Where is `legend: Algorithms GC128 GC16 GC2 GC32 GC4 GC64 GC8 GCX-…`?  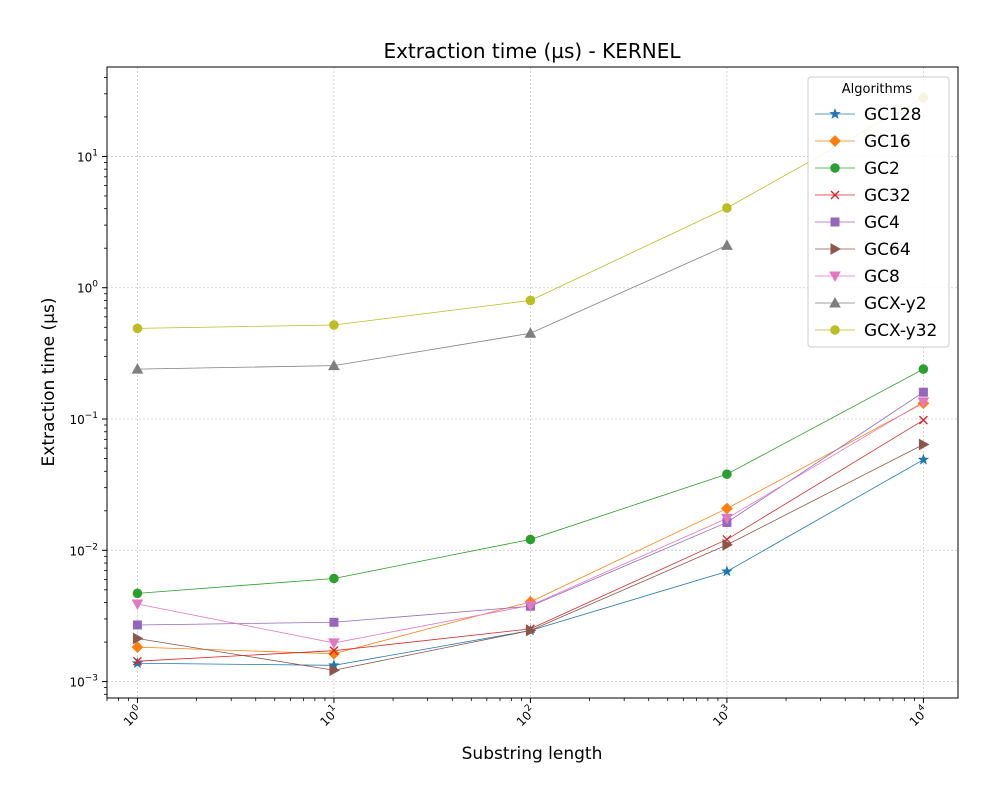
legend: Algorithms GC128 GC16 GC2 GC32 GC4 GC64 GC8 GCX-… is located at coordinates (878, 212).